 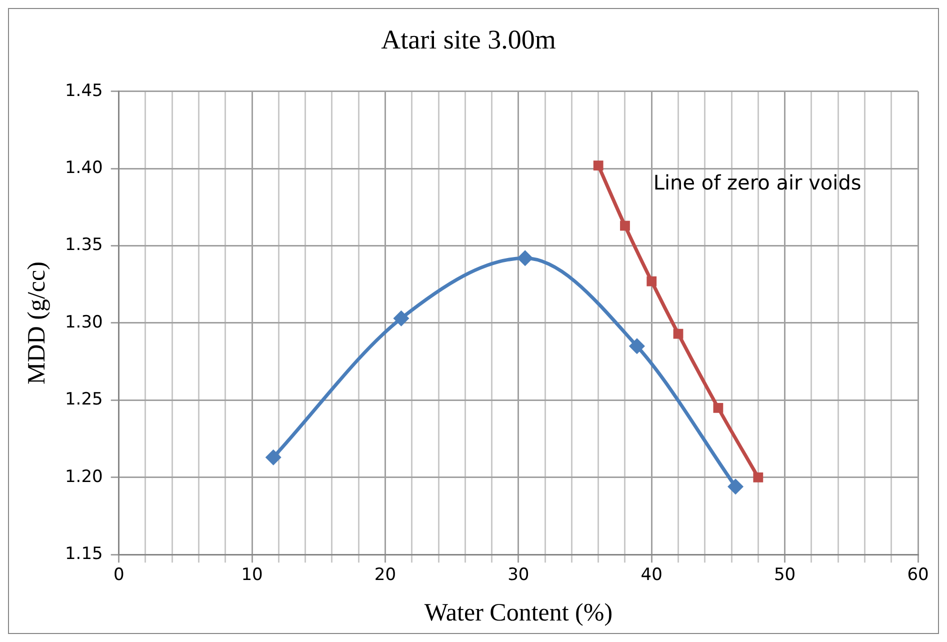 I want to click on x-axis-title: Water Content (%), so click(x=518, y=613).